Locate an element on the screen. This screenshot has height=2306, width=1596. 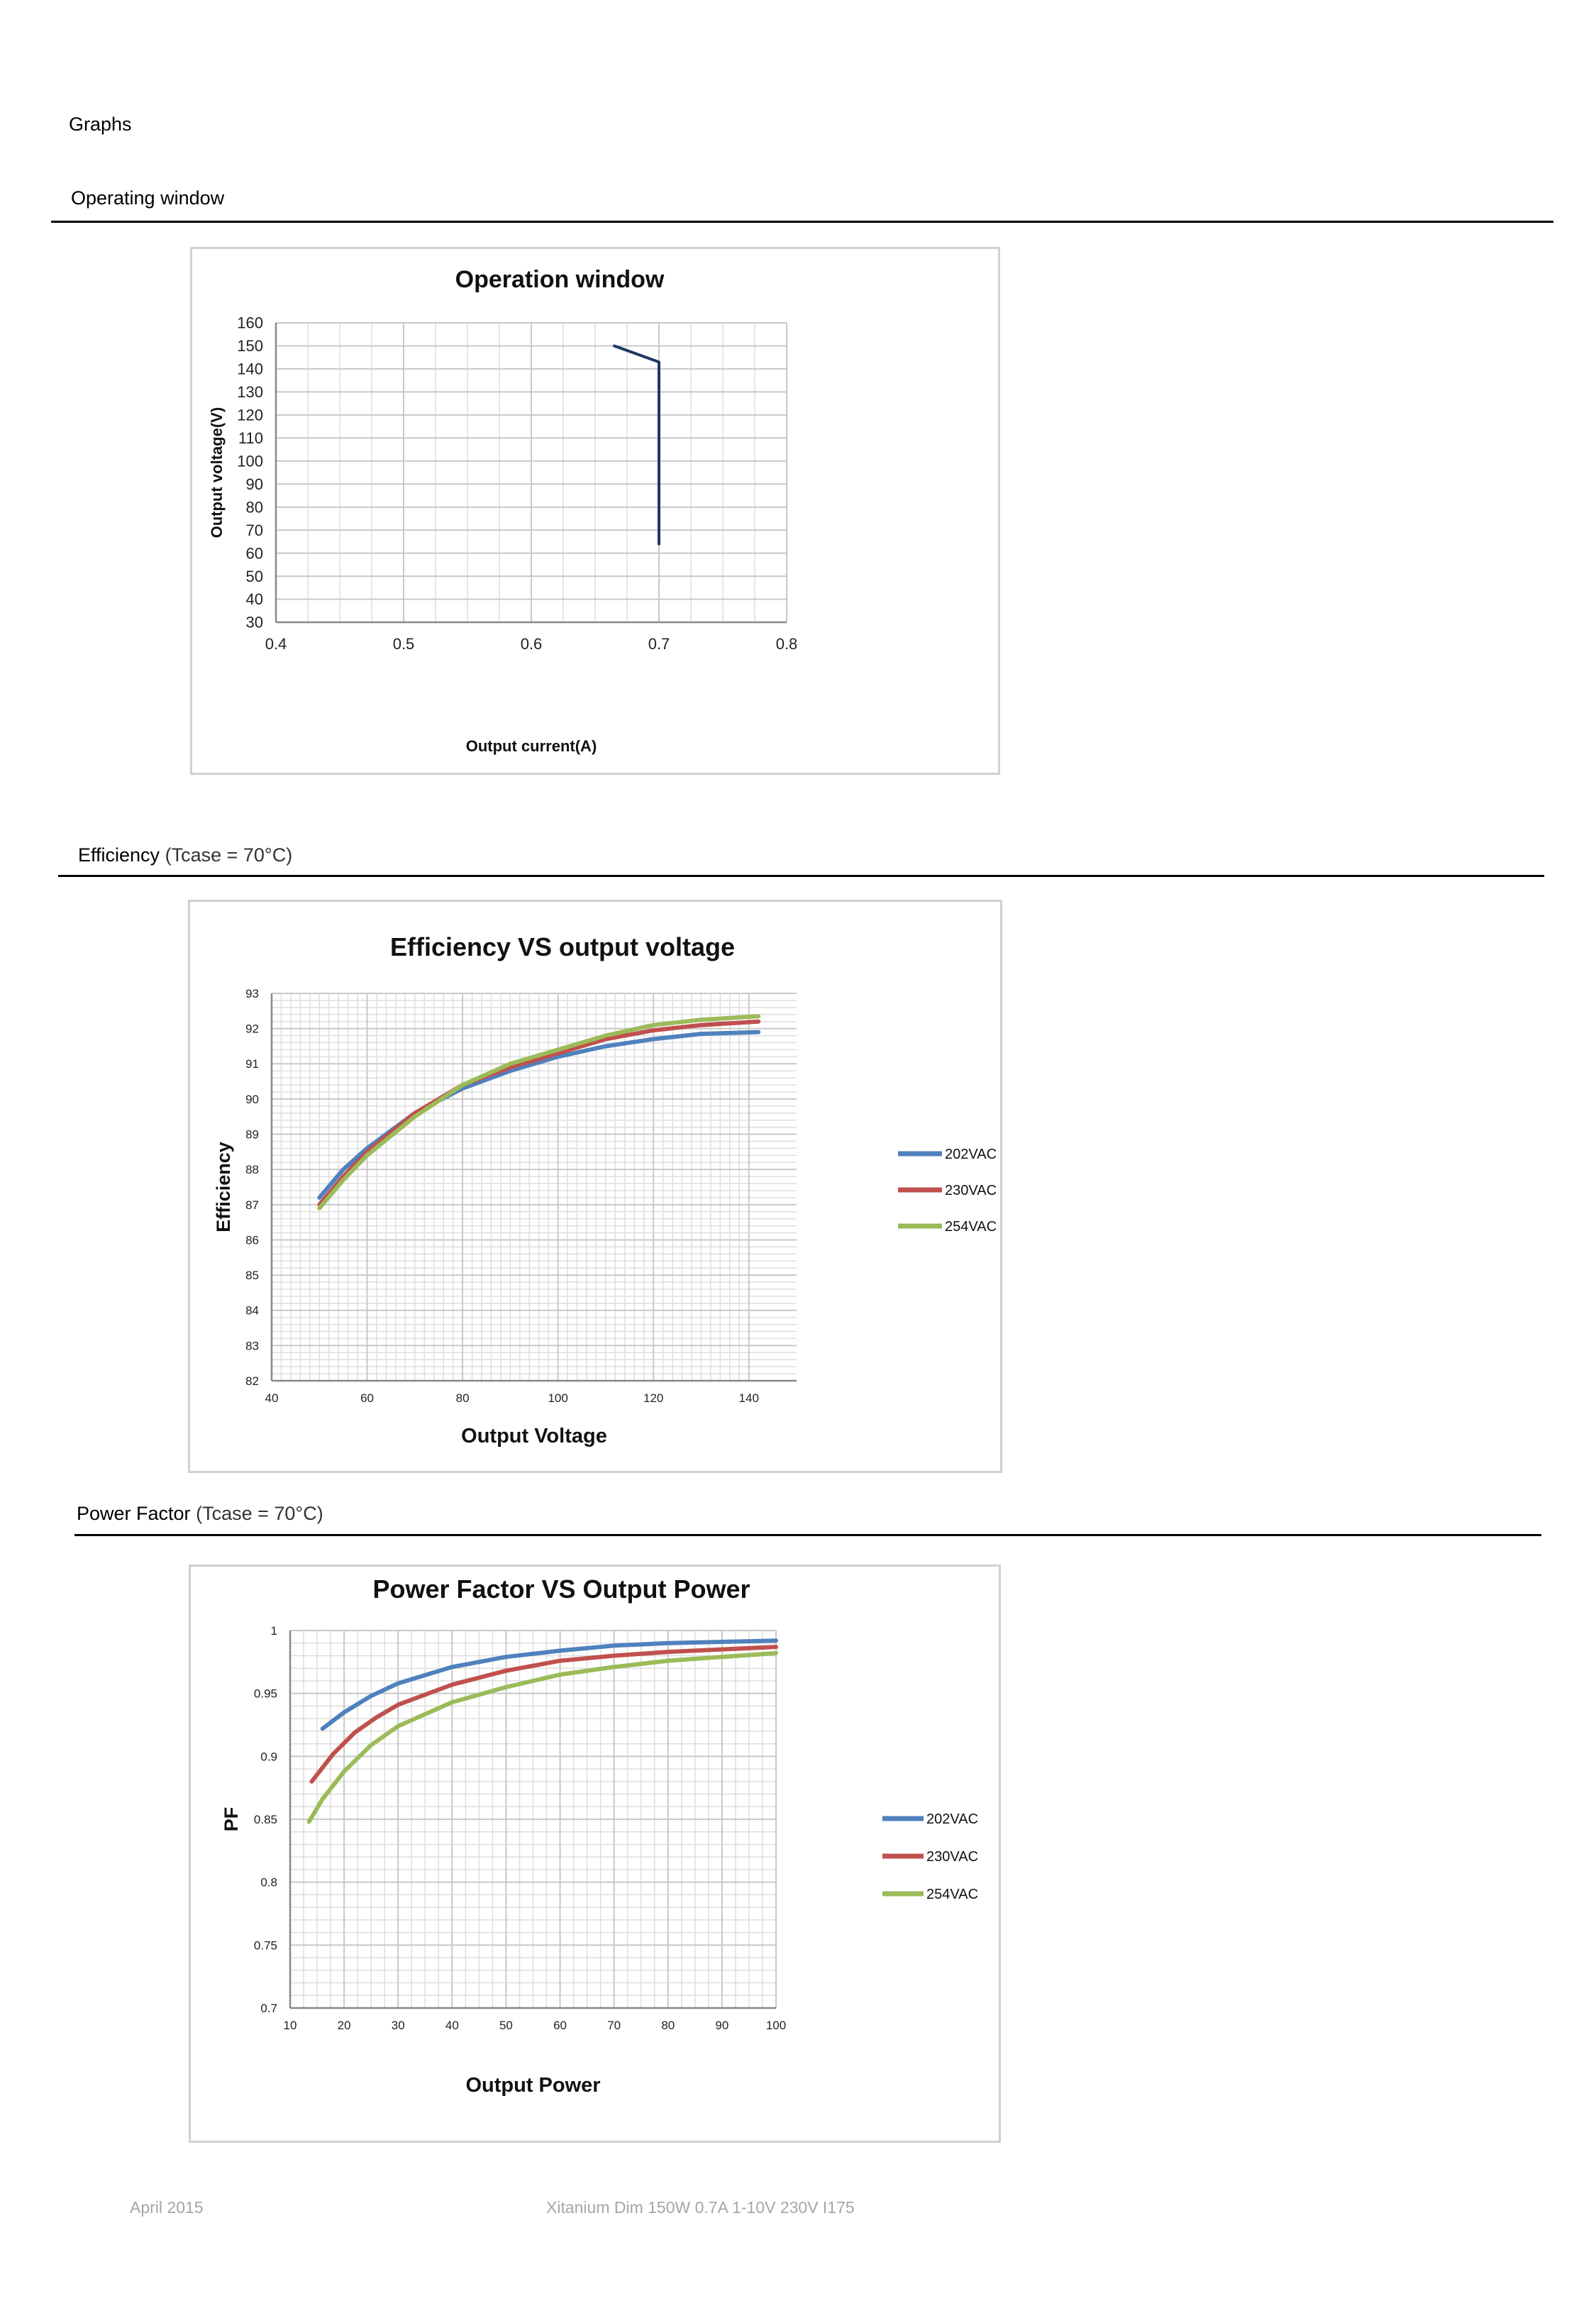
page-heading: Graphs is located at coordinates (100, 124).